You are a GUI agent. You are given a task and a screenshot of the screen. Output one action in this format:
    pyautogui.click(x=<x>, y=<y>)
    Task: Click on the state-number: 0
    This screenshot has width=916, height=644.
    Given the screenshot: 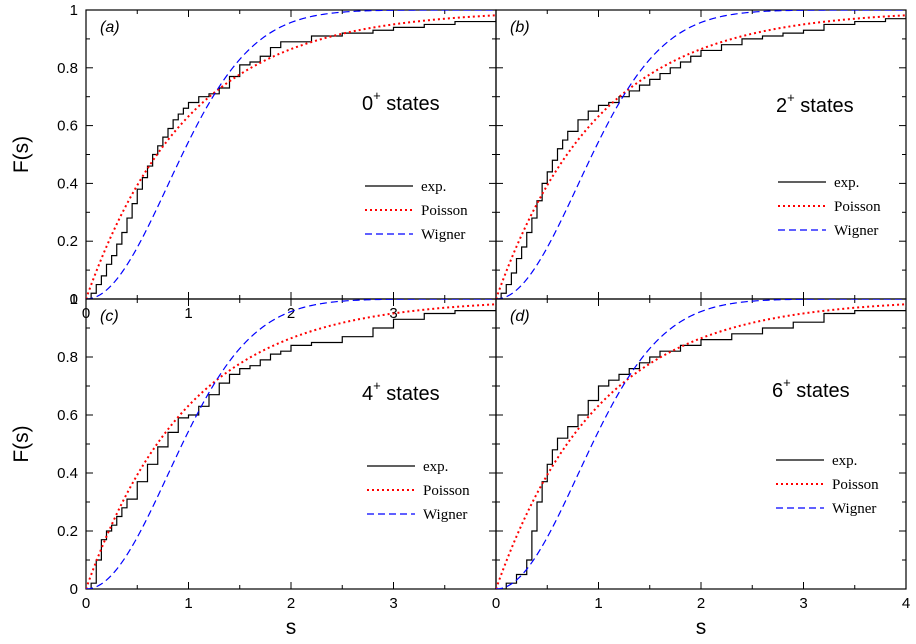 What is the action you would take?
    pyautogui.click(x=367, y=104)
    